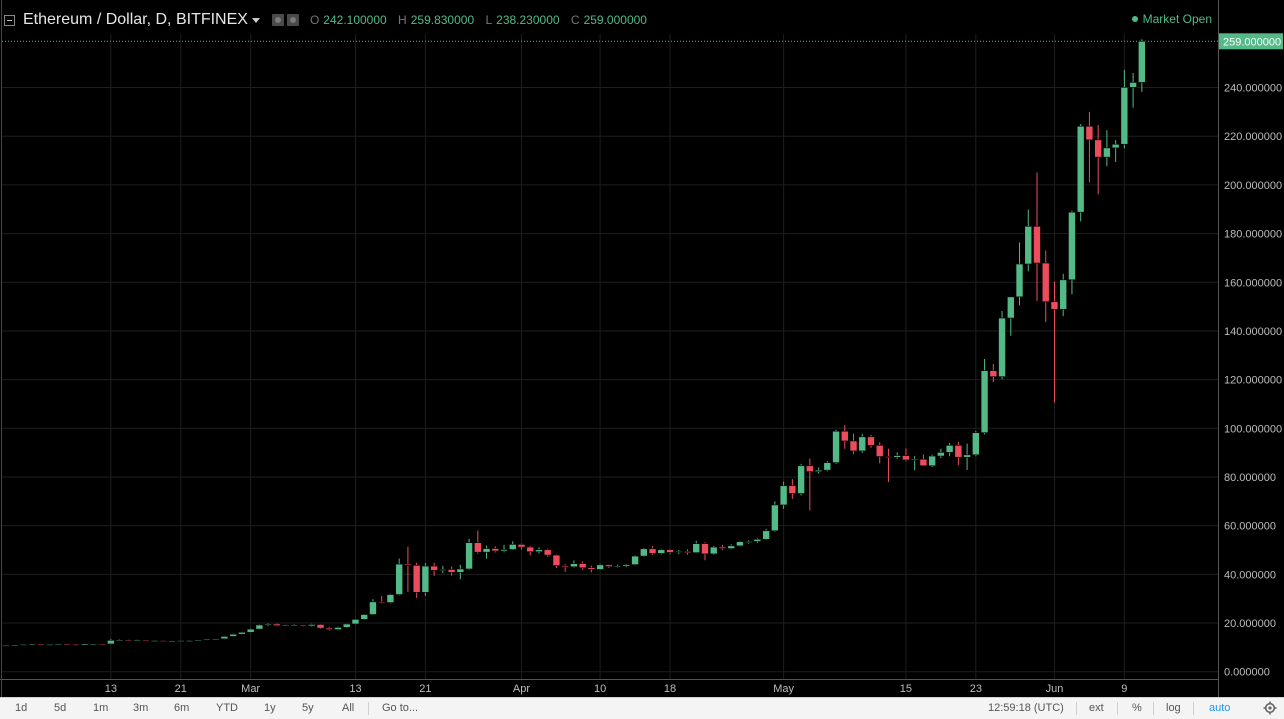 The image size is (1284, 719). I want to click on format-icon, so click(292, 20).